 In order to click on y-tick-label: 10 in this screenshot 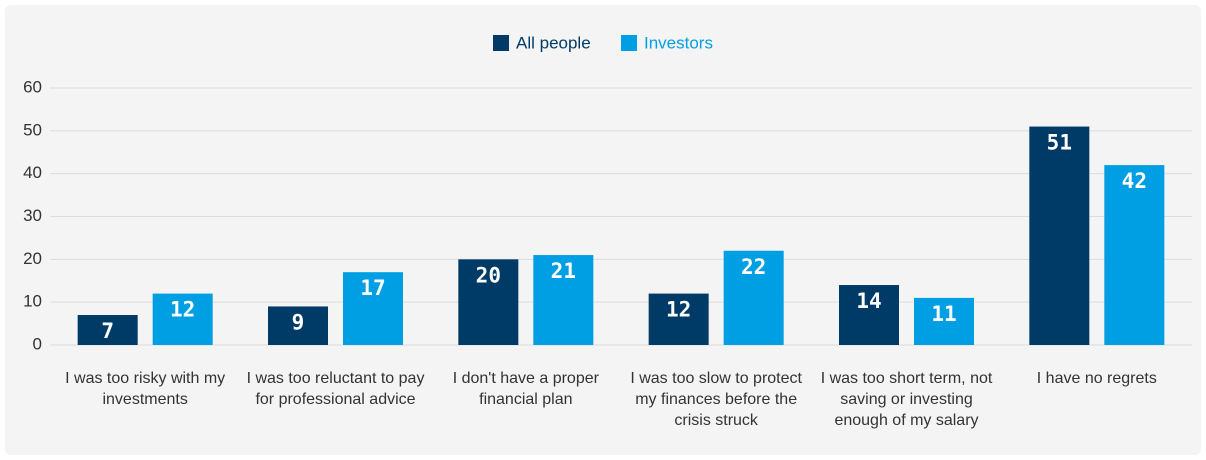, I will do `click(32, 301)`.